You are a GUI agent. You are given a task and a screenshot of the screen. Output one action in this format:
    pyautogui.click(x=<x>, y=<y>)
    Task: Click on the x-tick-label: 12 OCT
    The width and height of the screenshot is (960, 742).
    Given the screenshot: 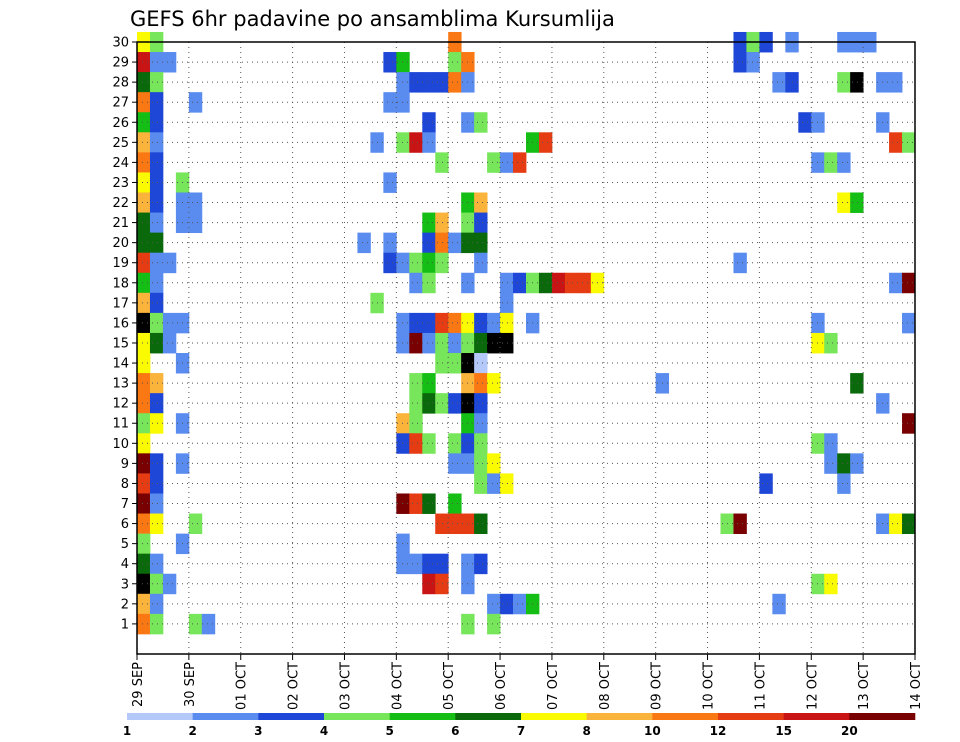 What is the action you would take?
    pyautogui.click(x=812, y=686)
    